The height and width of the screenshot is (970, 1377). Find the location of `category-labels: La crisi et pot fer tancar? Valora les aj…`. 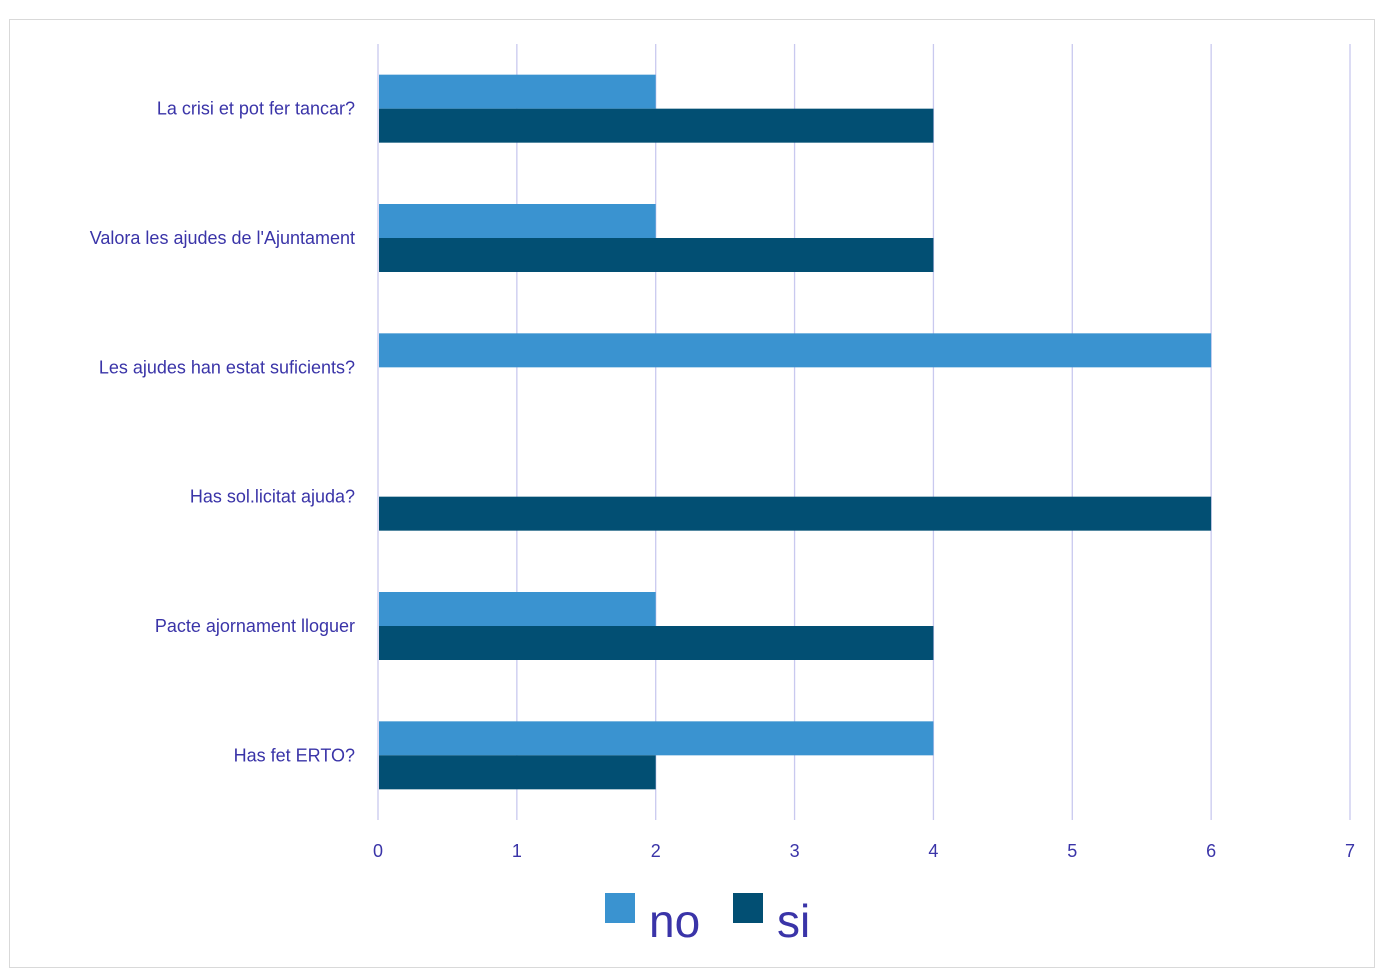

category-labels: La crisi et pot fer tancar? Valora les aj… is located at coordinates (222, 432).